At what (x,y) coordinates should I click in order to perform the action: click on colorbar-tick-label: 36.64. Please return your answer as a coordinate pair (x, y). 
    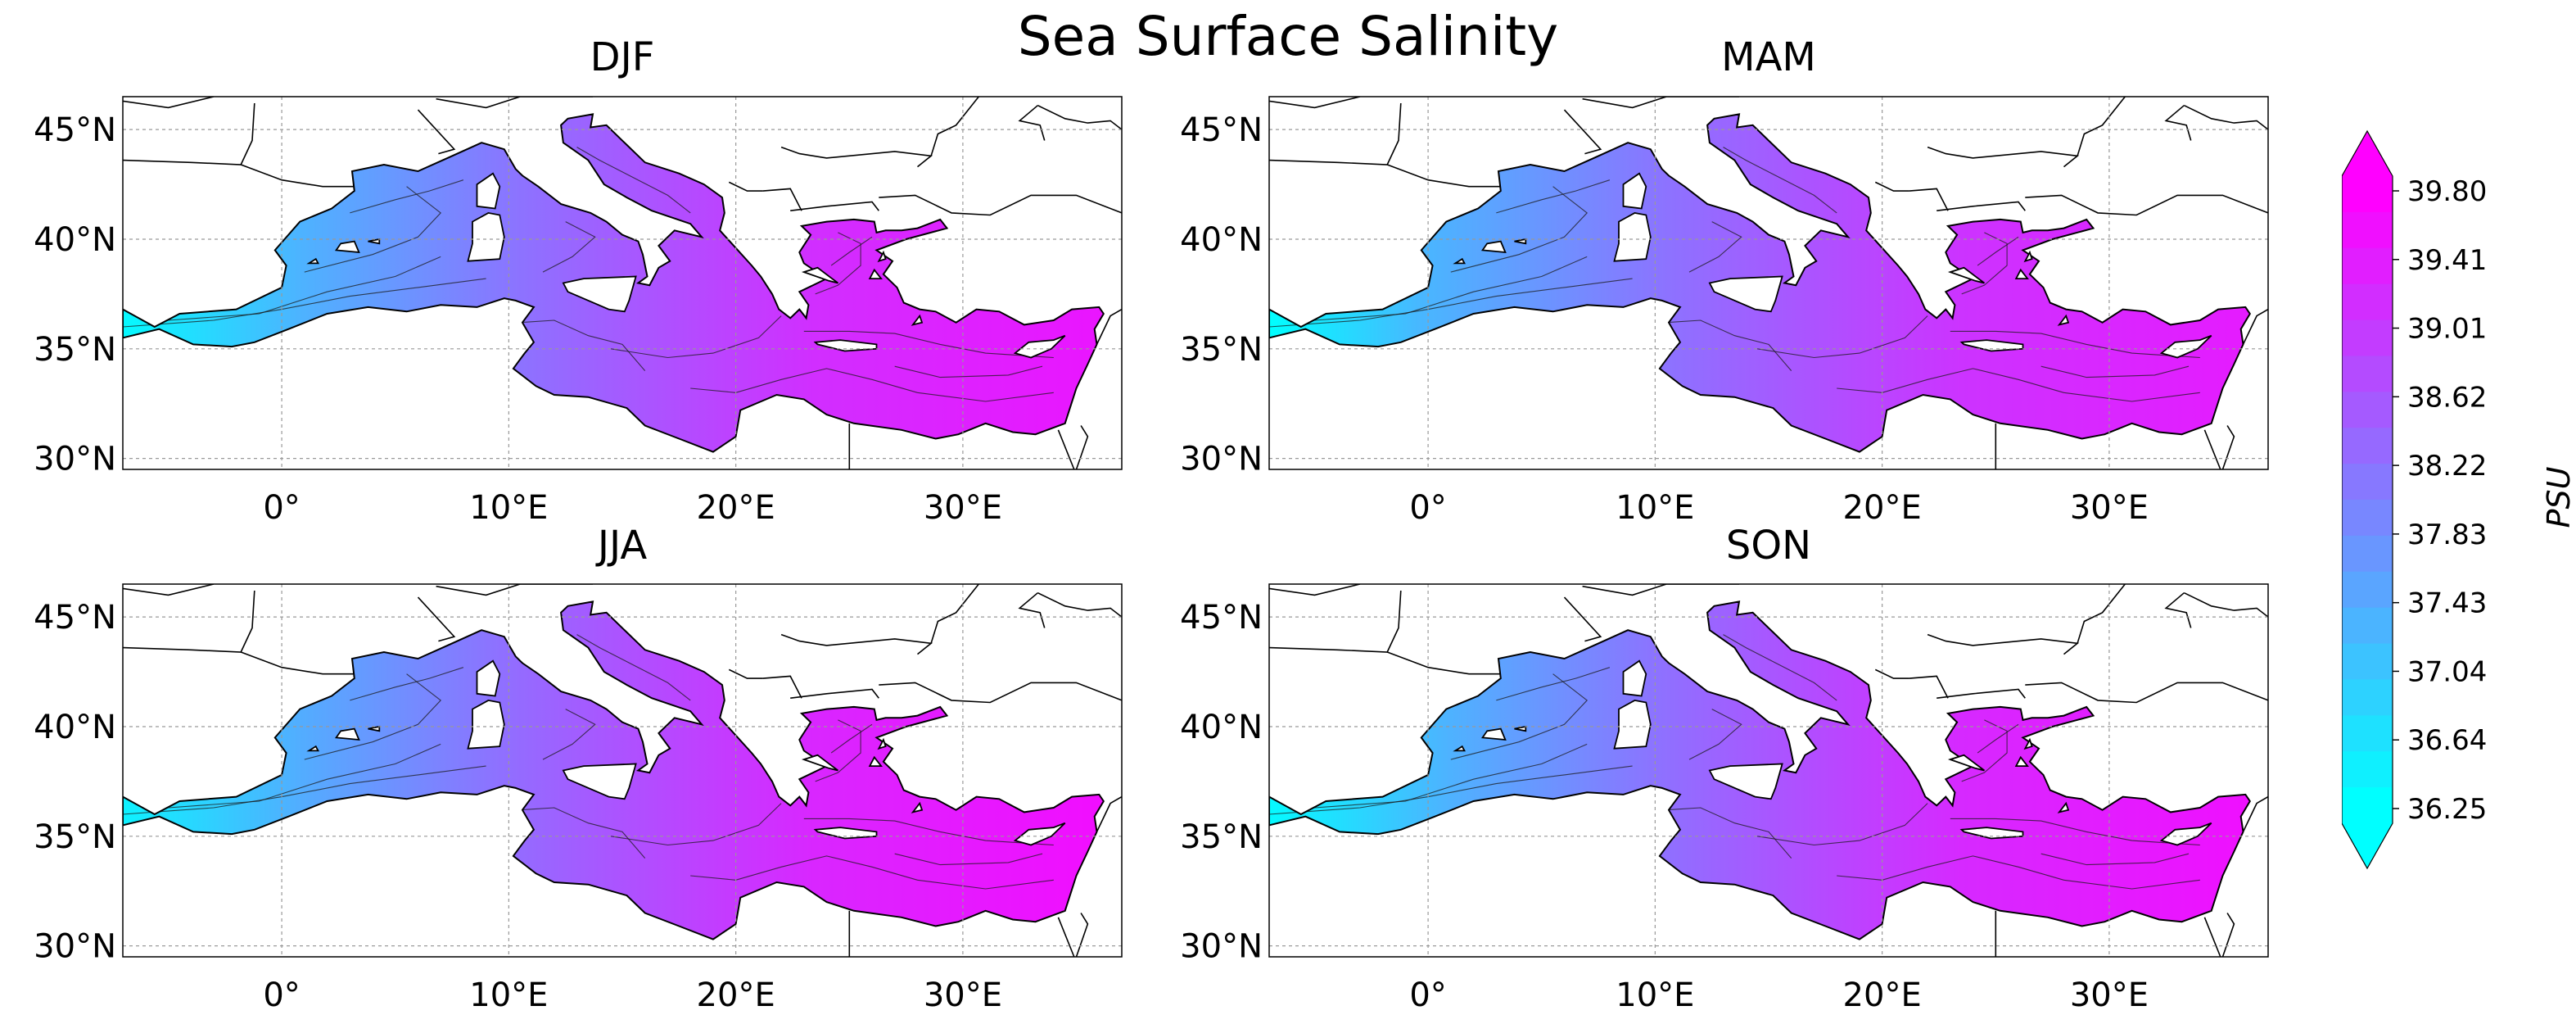
    Looking at the image, I should click on (2447, 740).